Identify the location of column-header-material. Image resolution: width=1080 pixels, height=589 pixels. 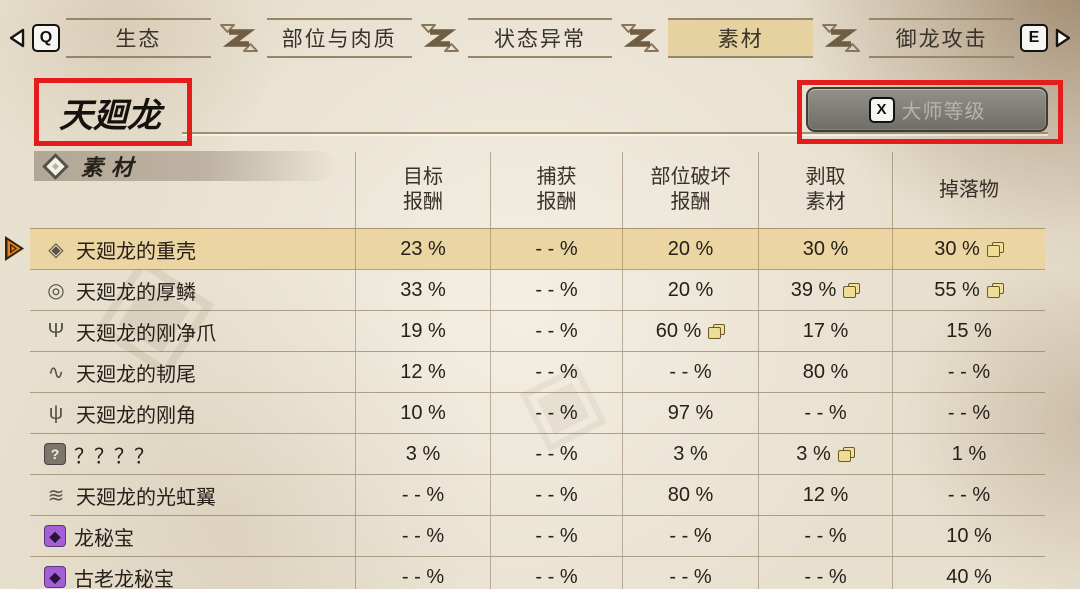
(192, 190).